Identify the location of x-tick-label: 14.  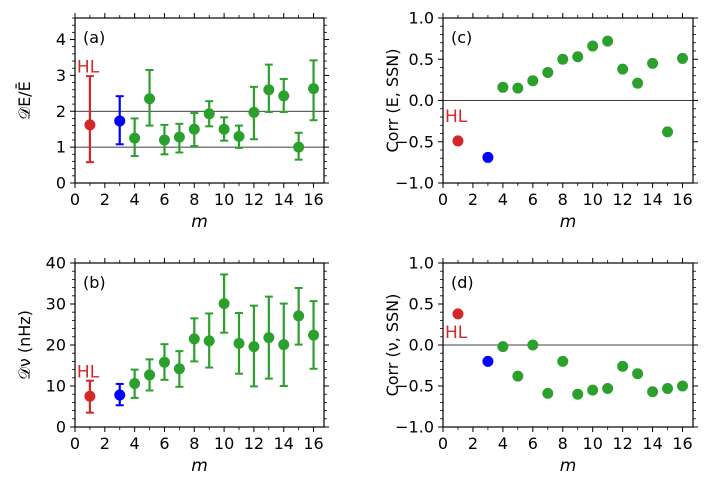
(284, 443).